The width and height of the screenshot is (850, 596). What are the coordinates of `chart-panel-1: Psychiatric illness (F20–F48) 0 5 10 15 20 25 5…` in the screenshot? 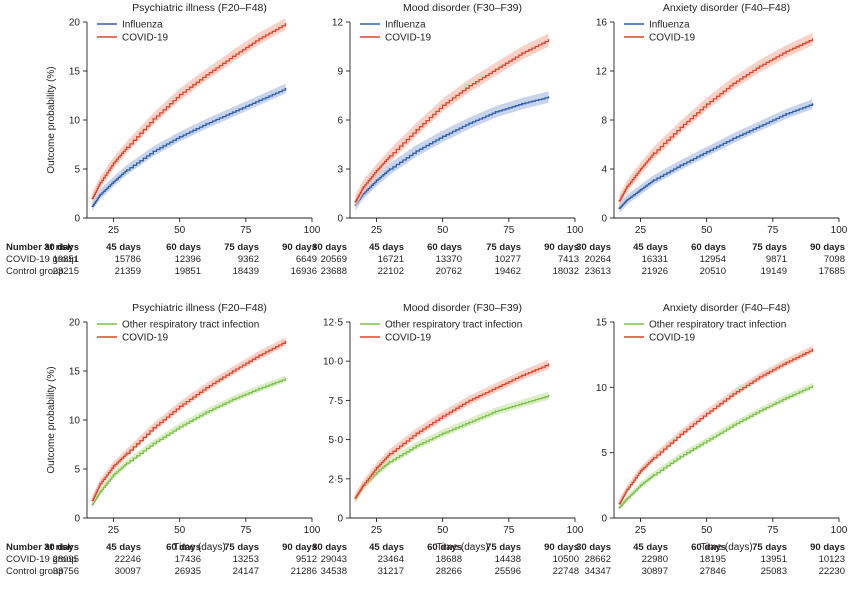 It's located at (183, 119).